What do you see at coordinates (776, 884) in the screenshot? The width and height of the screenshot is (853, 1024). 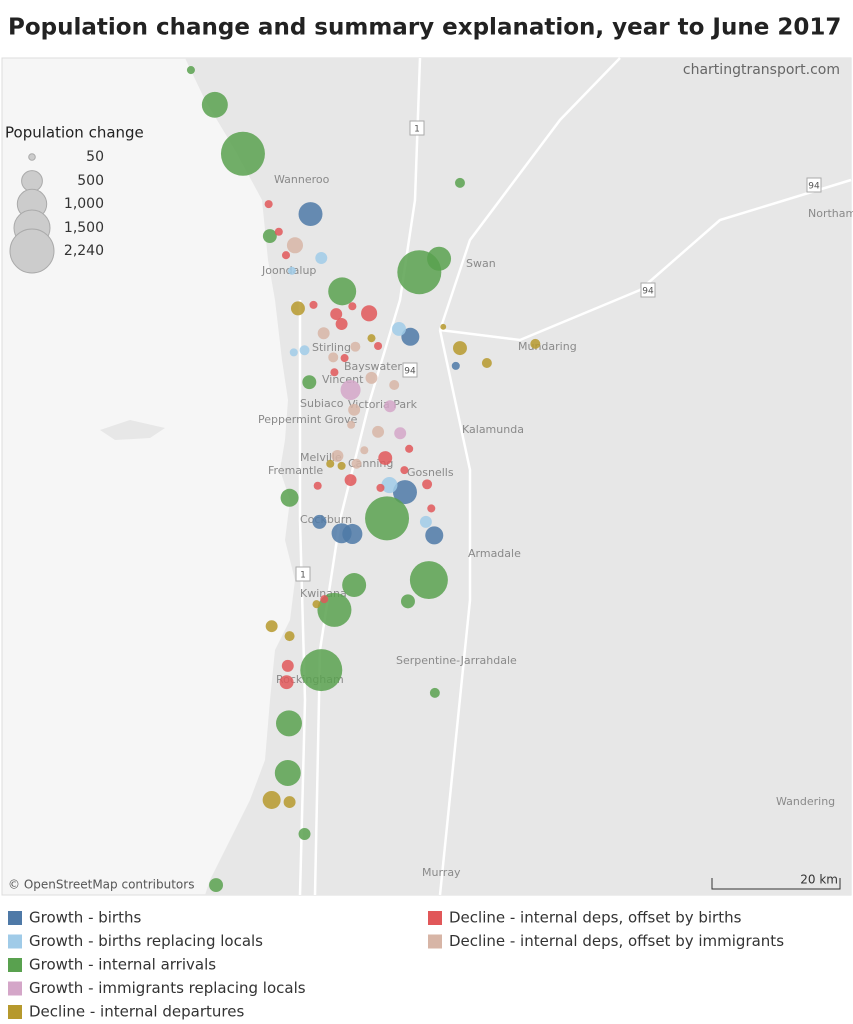 I see `scale-bar` at bounding box center [776, 884].